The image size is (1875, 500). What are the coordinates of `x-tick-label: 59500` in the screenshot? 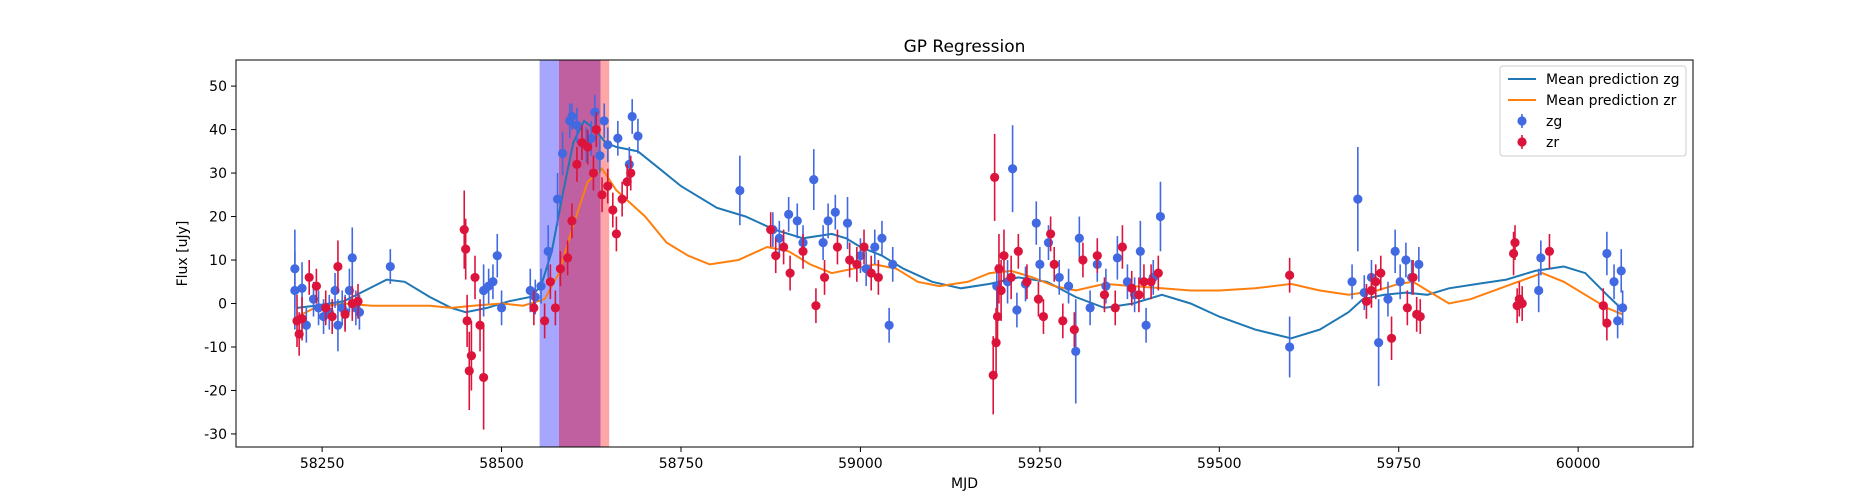 It's located at (1219, 464).